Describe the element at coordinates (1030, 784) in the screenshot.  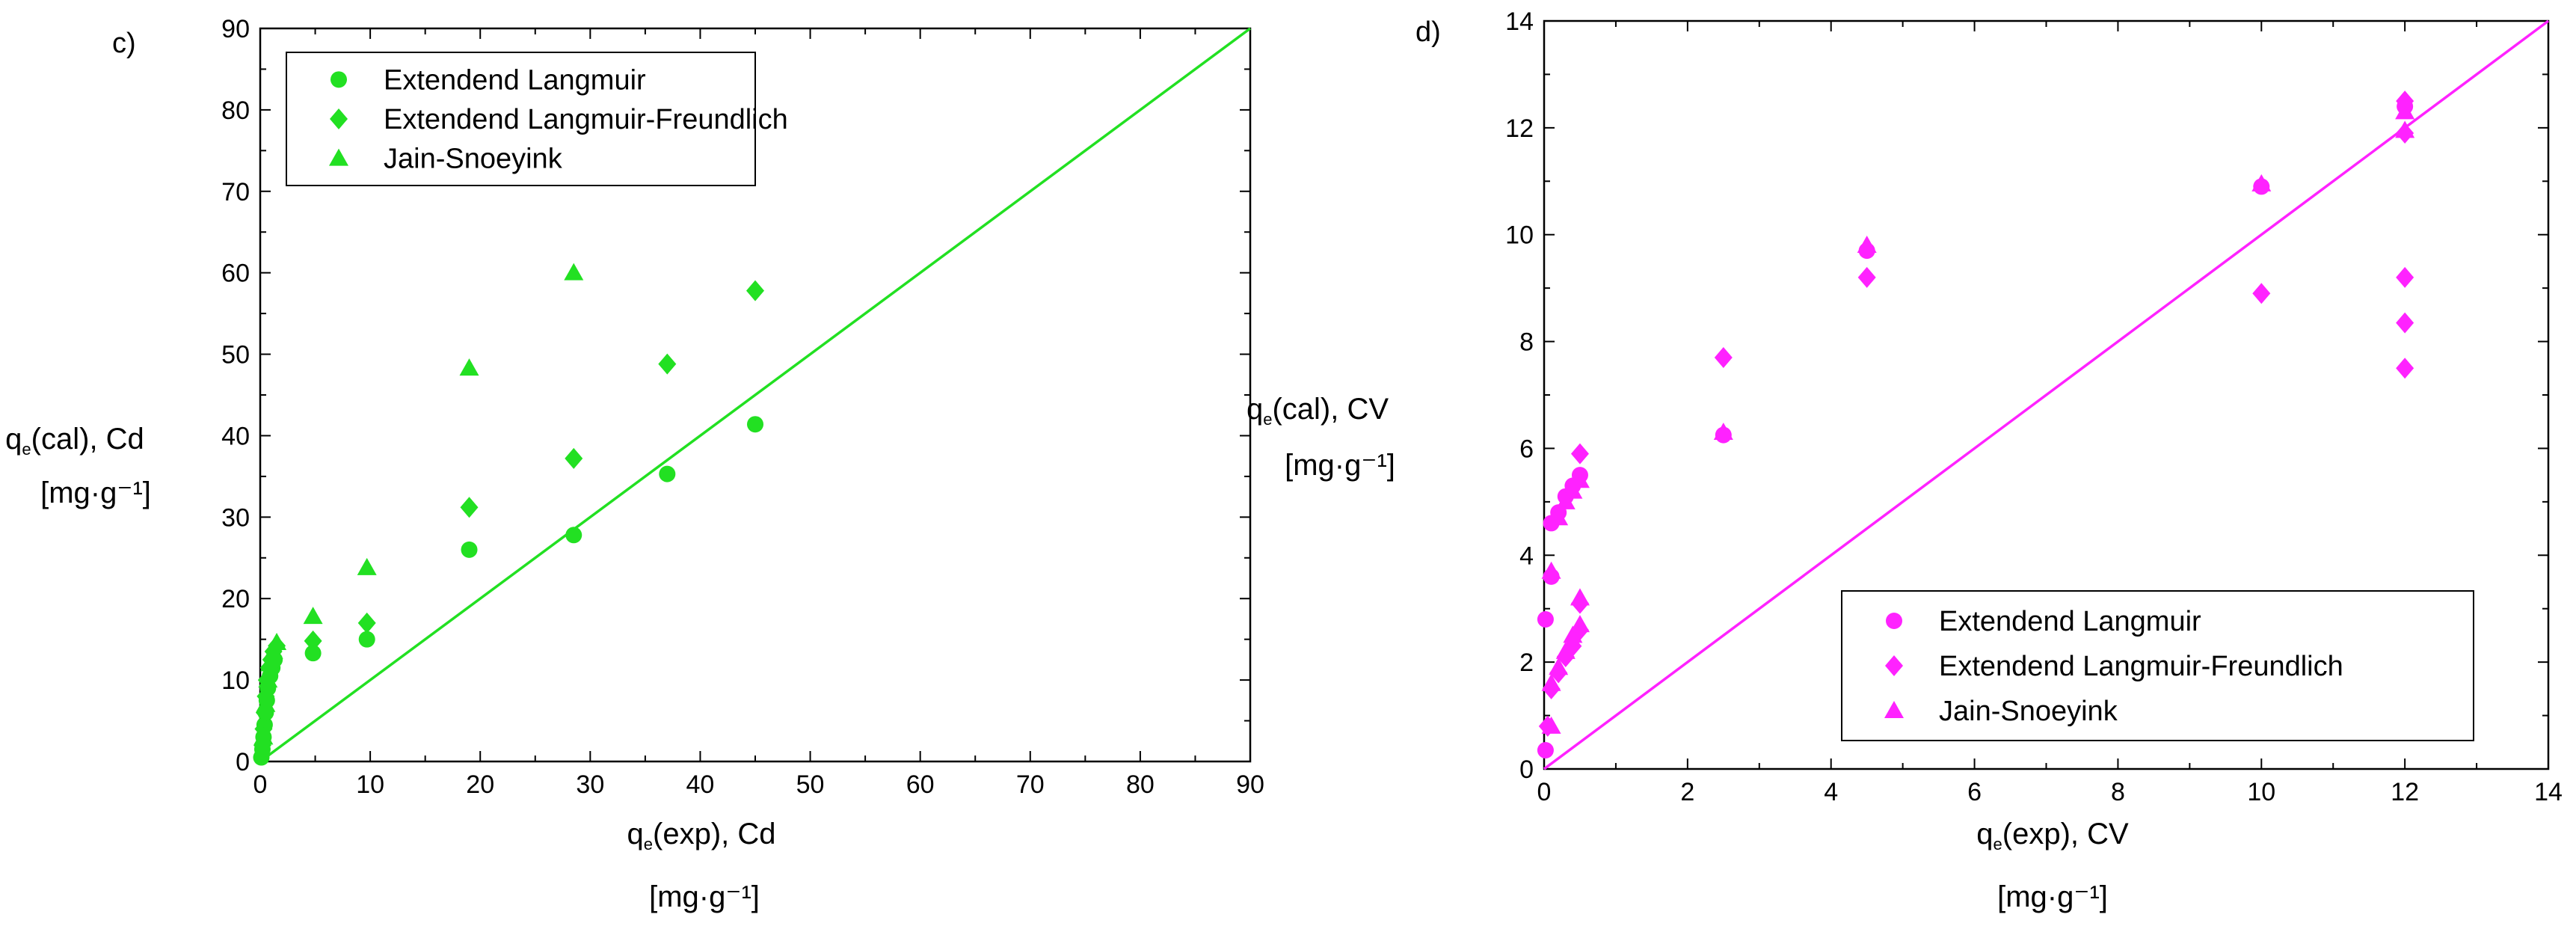
I see `x-tick-label: 70` at that location.